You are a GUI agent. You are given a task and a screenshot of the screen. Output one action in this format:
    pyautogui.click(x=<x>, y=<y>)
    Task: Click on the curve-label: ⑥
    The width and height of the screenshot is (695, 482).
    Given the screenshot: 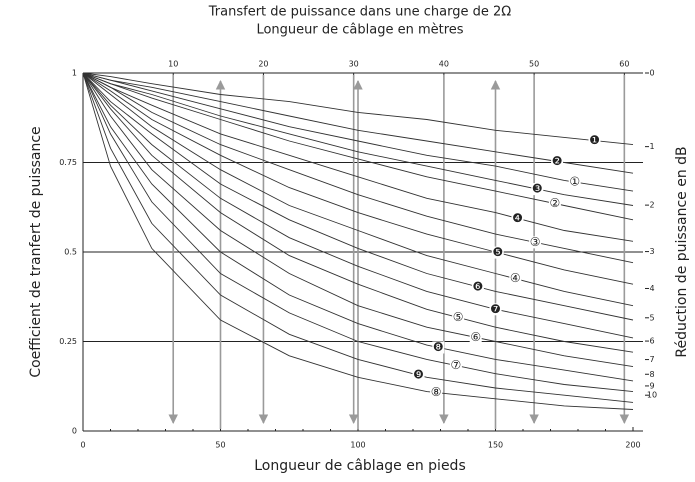 What is the action you would take?
    pyautogui.click(x=475, y=337)
    